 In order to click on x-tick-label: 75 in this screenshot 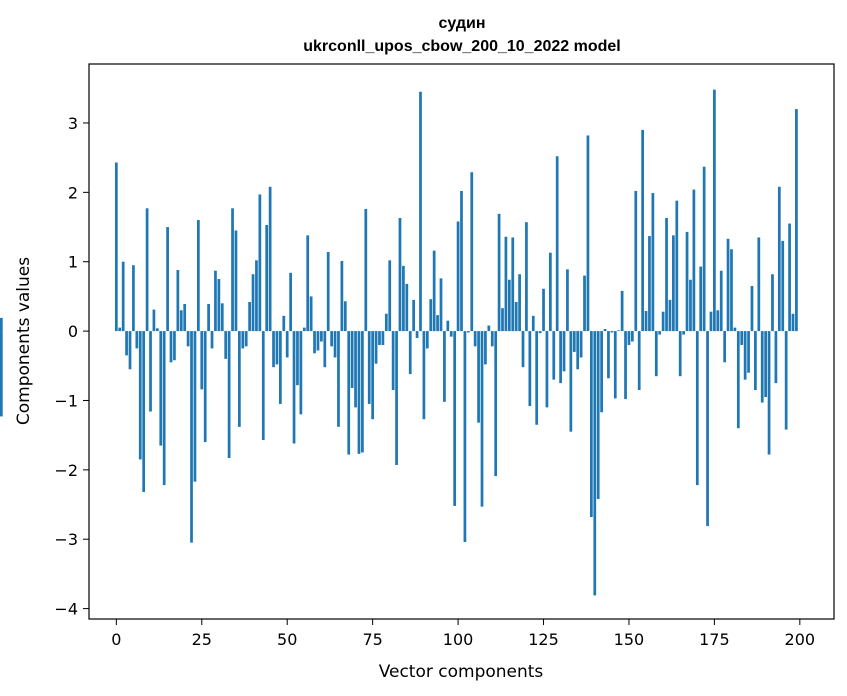, I will do `click(372, 639)`.